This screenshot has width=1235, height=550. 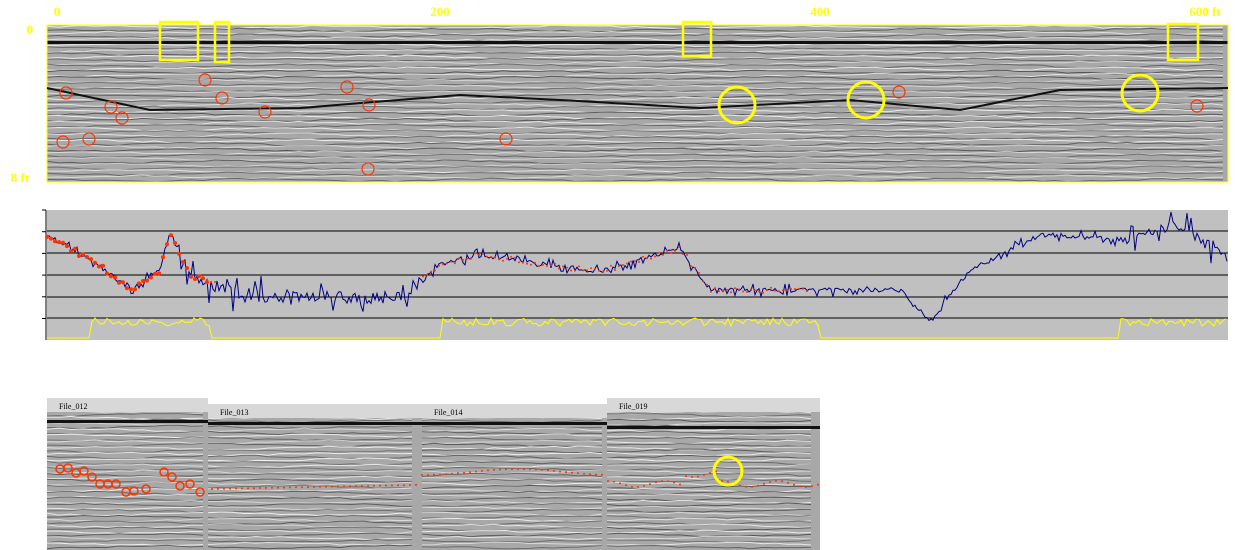 What do you see at coordinates (820, 11) in the screenshot?
I see `distance-label: 400` at bounding box center [820, 11].